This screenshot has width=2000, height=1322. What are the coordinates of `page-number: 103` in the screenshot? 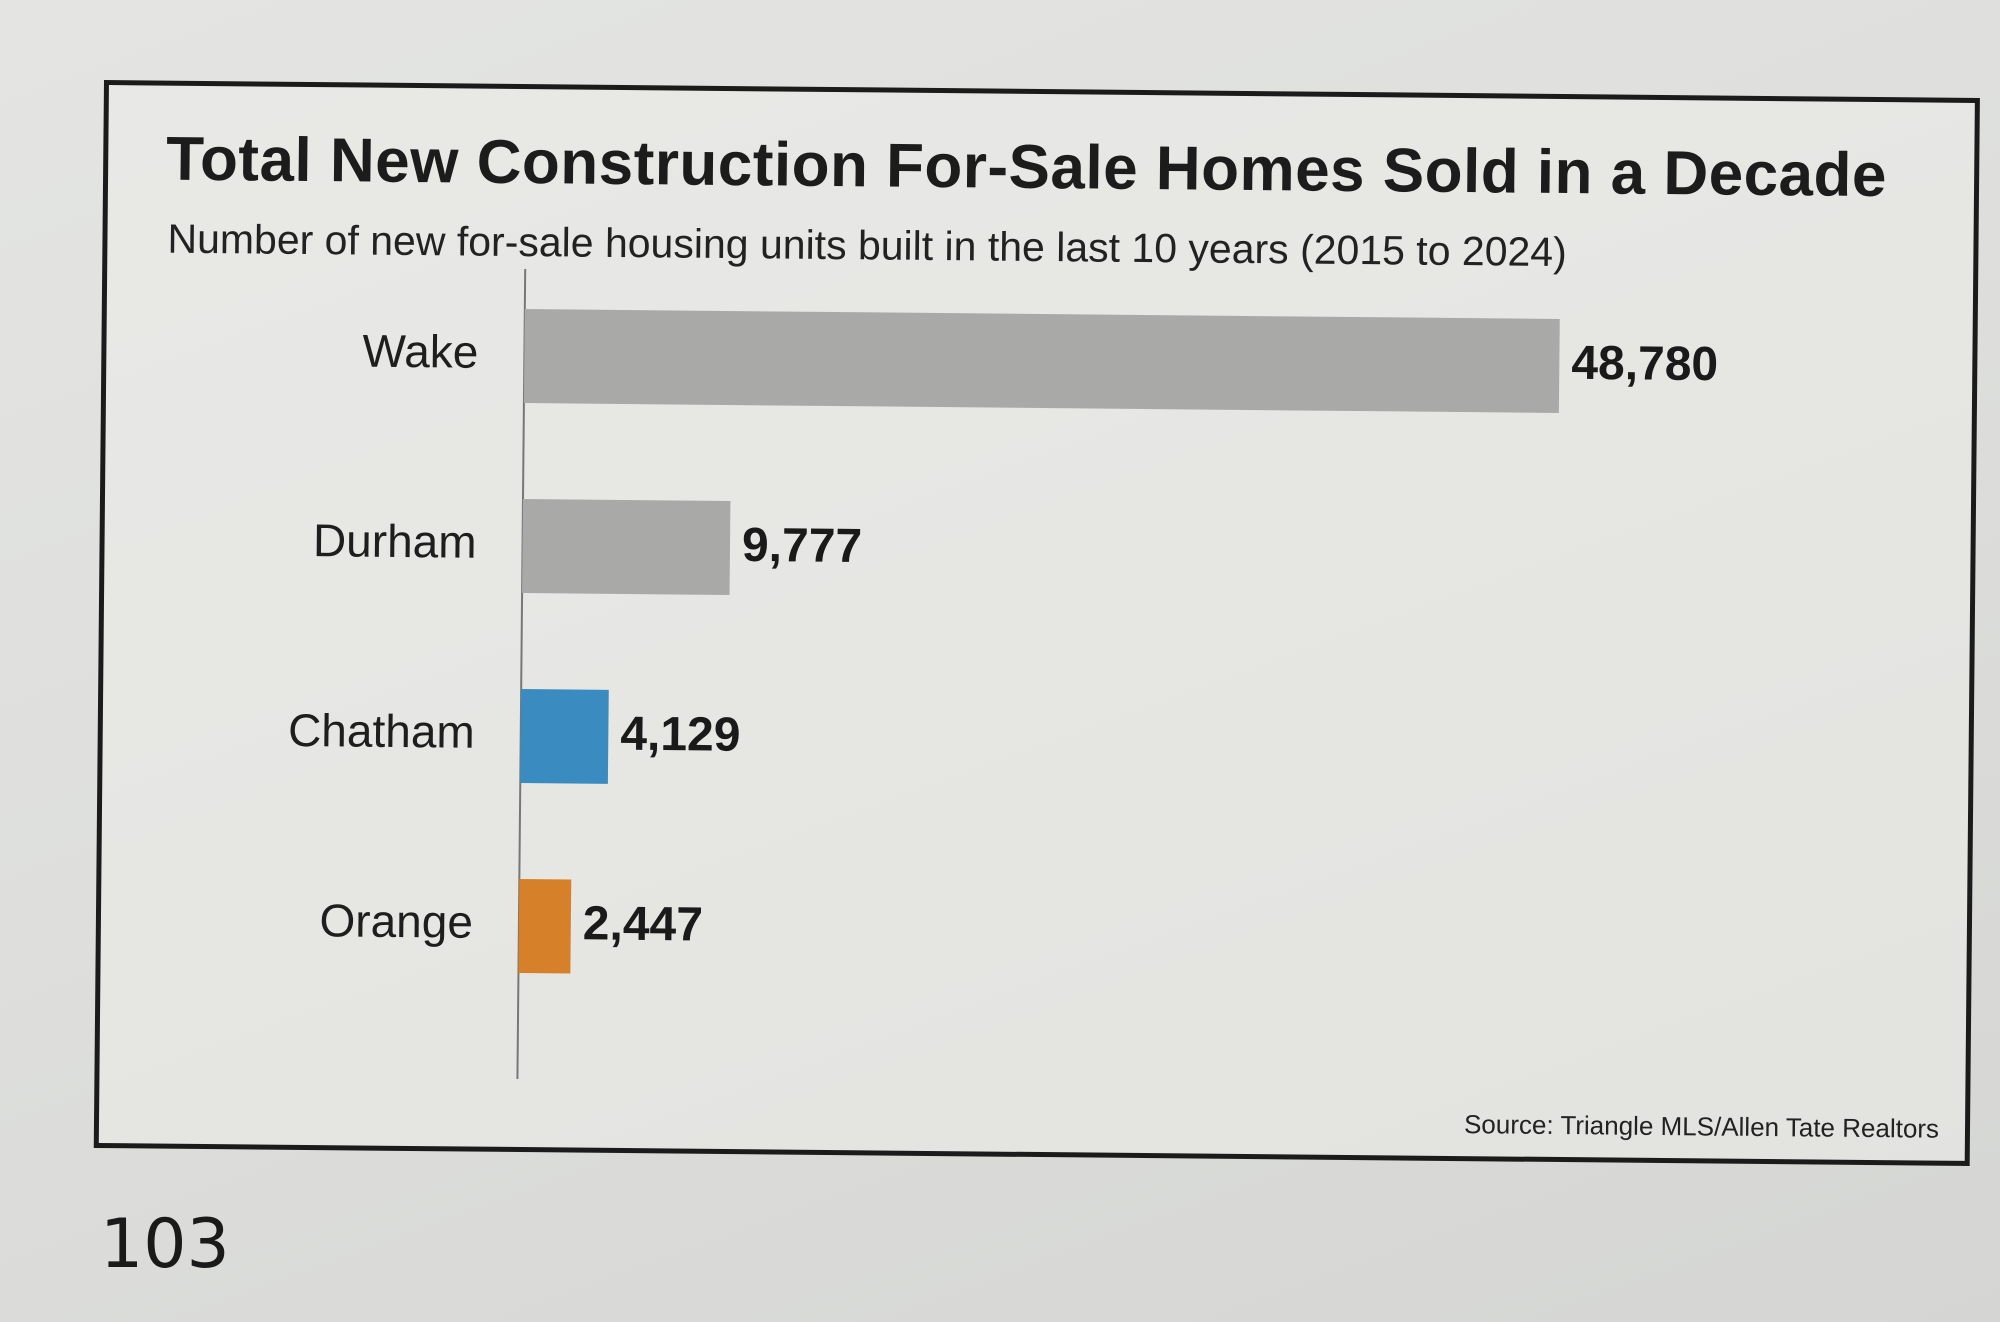 It's located at (165, 1244).